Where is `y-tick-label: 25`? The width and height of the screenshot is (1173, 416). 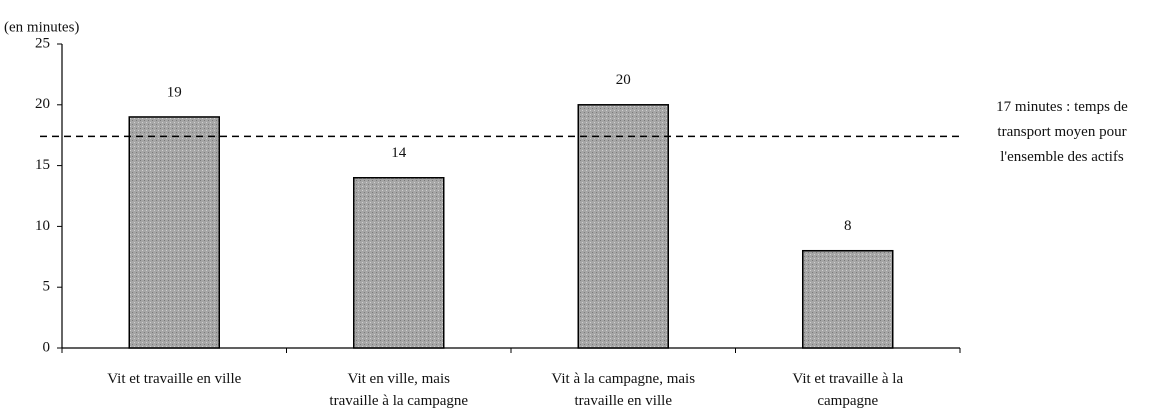
y-tick-label: 25 is located at coordinates (42, 43).